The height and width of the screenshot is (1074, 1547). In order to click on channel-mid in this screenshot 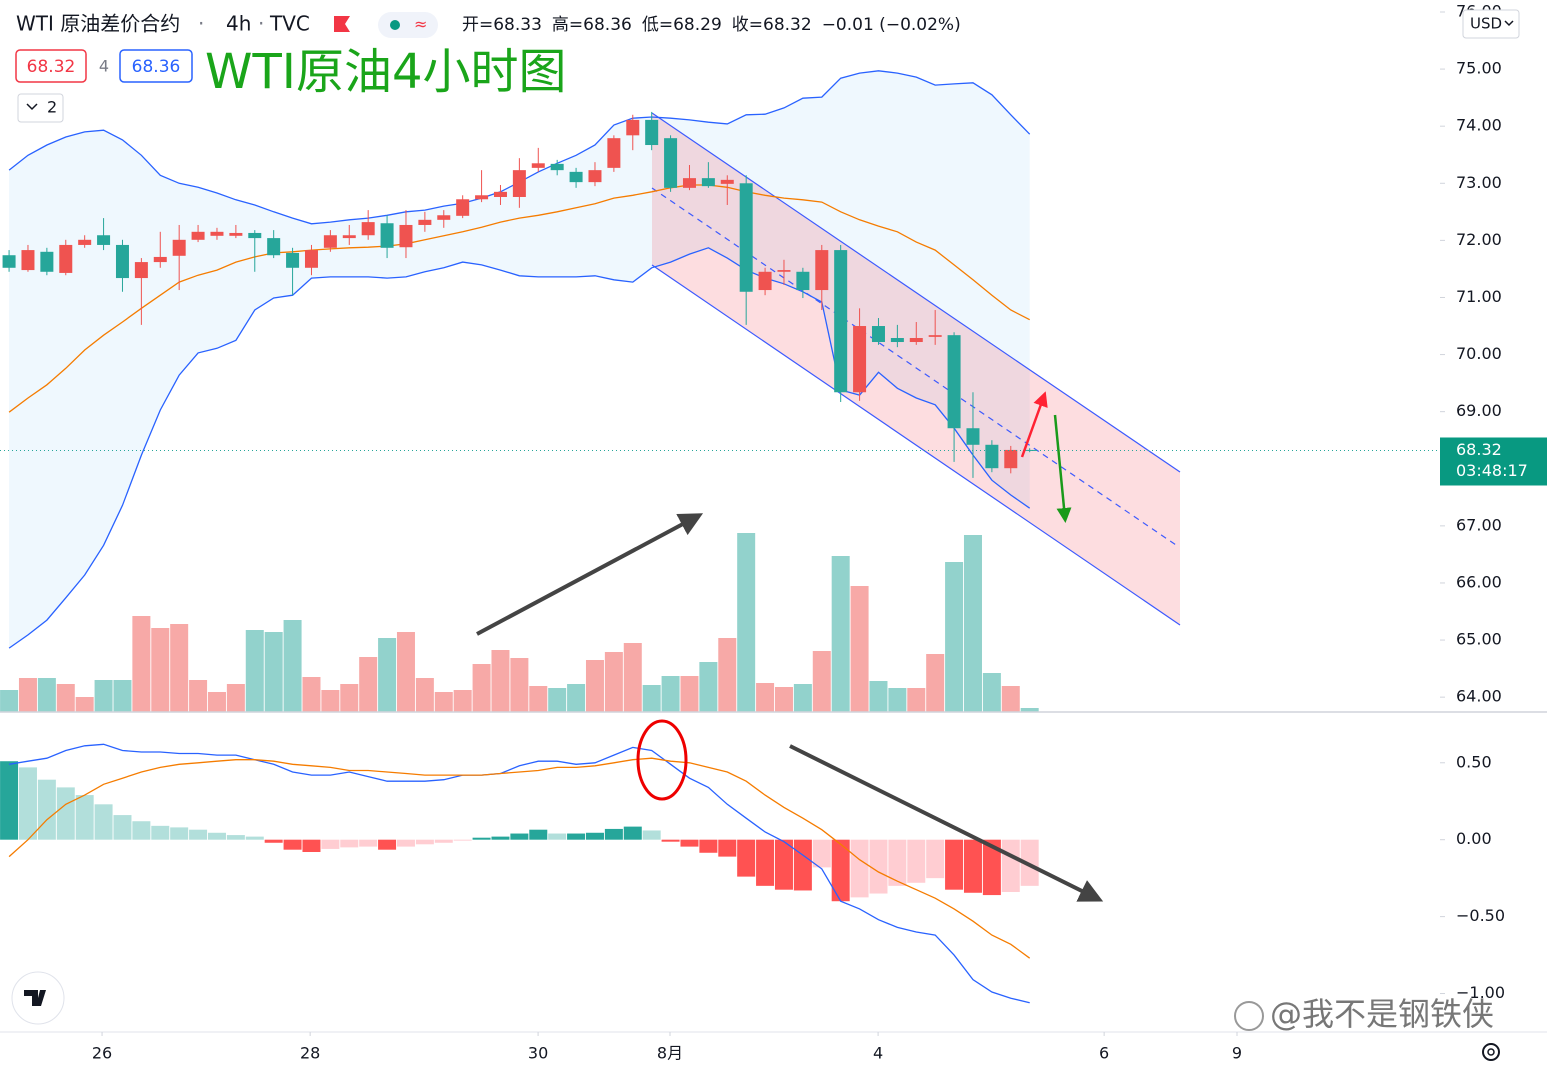, I will do `click(914, 366)`.